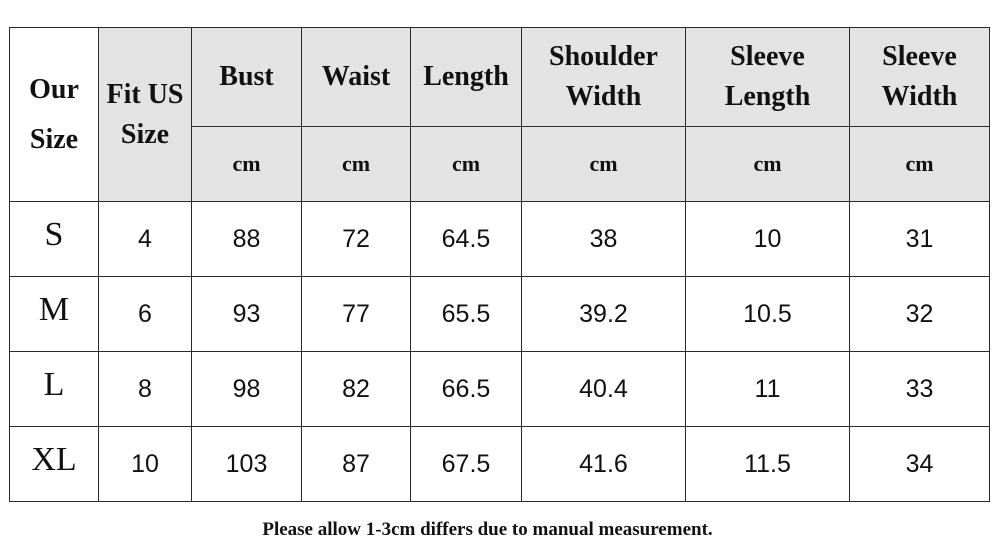 Image resolution: width=1000 pixels, height=556 pixels. What do you see at coordinates (466, 314) in the screenshot?
I see `length-cell: 65.5` at bounding box center [466, 314].